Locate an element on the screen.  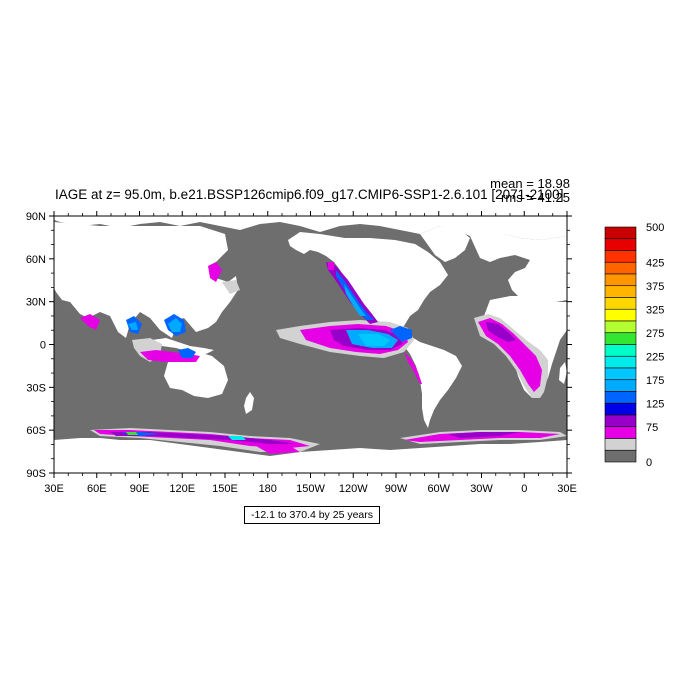
colorbar: 500 425 375 325 275 225 175 125 75 0 is located at coordinates (634, 345).